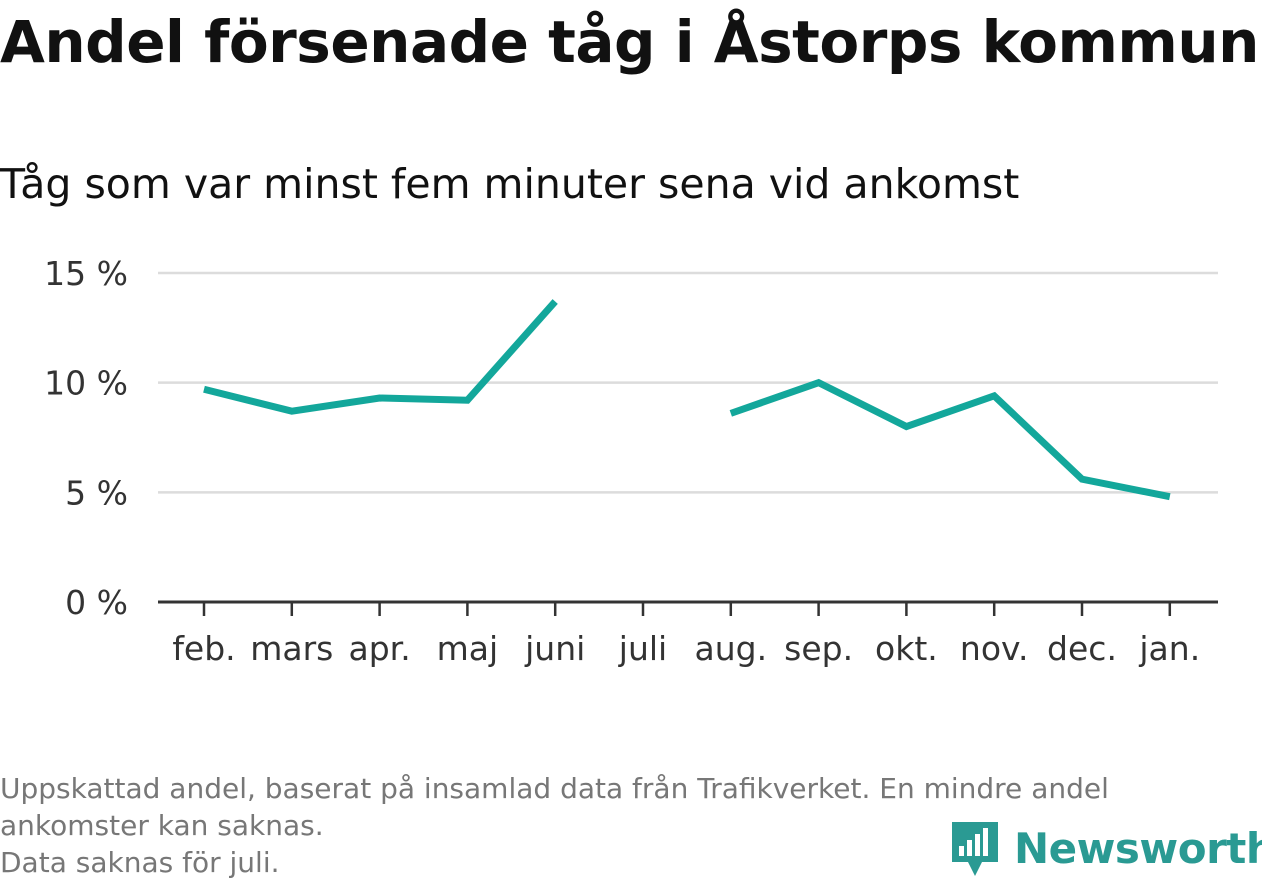  Describe the element at coordinates (379, 648) in the screenshot. I see `x-tick-label: apr.` at that location.